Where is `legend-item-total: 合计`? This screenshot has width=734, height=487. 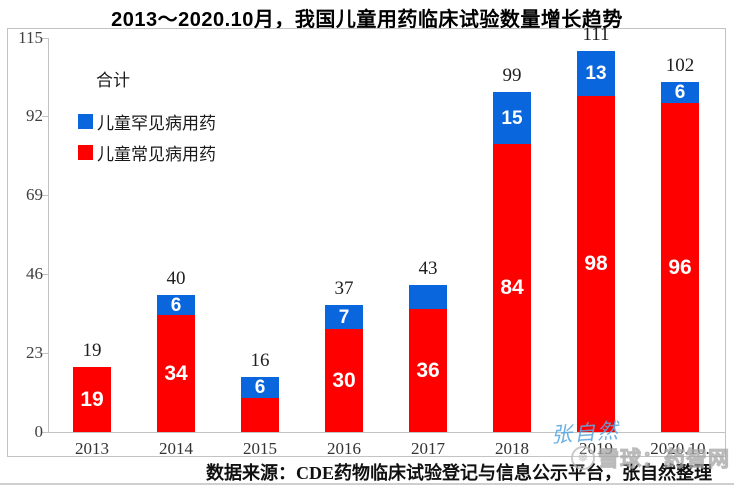 legend-item-total: 合计 is located at coordinates (147, 78).